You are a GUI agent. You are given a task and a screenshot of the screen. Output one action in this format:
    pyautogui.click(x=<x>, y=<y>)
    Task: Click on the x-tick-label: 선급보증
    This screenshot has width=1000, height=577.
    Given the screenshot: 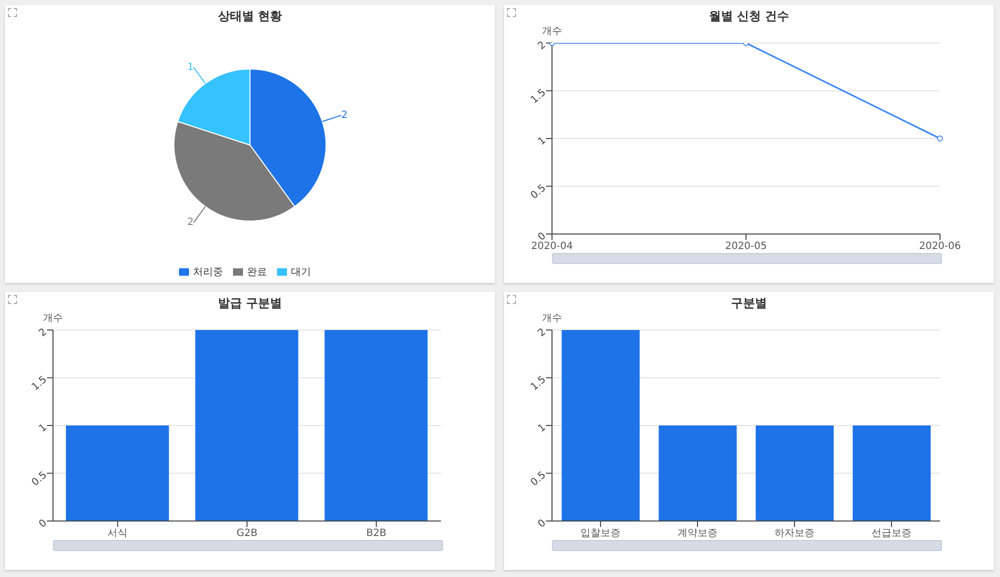 What is the action you would take?
    pyautogui.click(x=892, y=534)
    